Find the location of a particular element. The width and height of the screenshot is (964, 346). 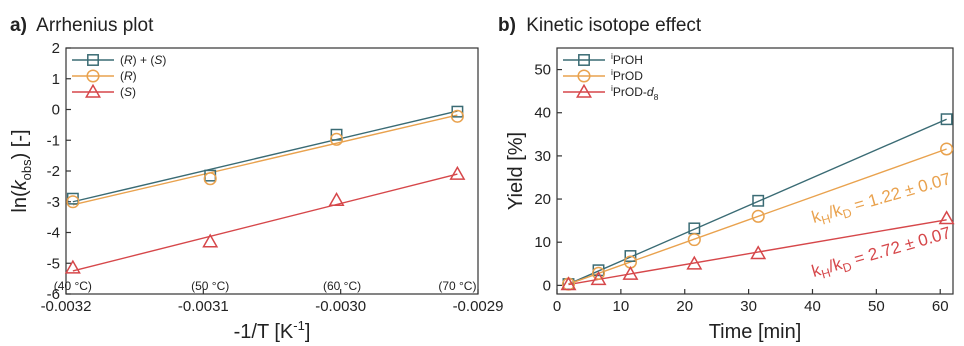

panel-b-title-text: Kinetic isotope effect is located at coordinates (614, 25).